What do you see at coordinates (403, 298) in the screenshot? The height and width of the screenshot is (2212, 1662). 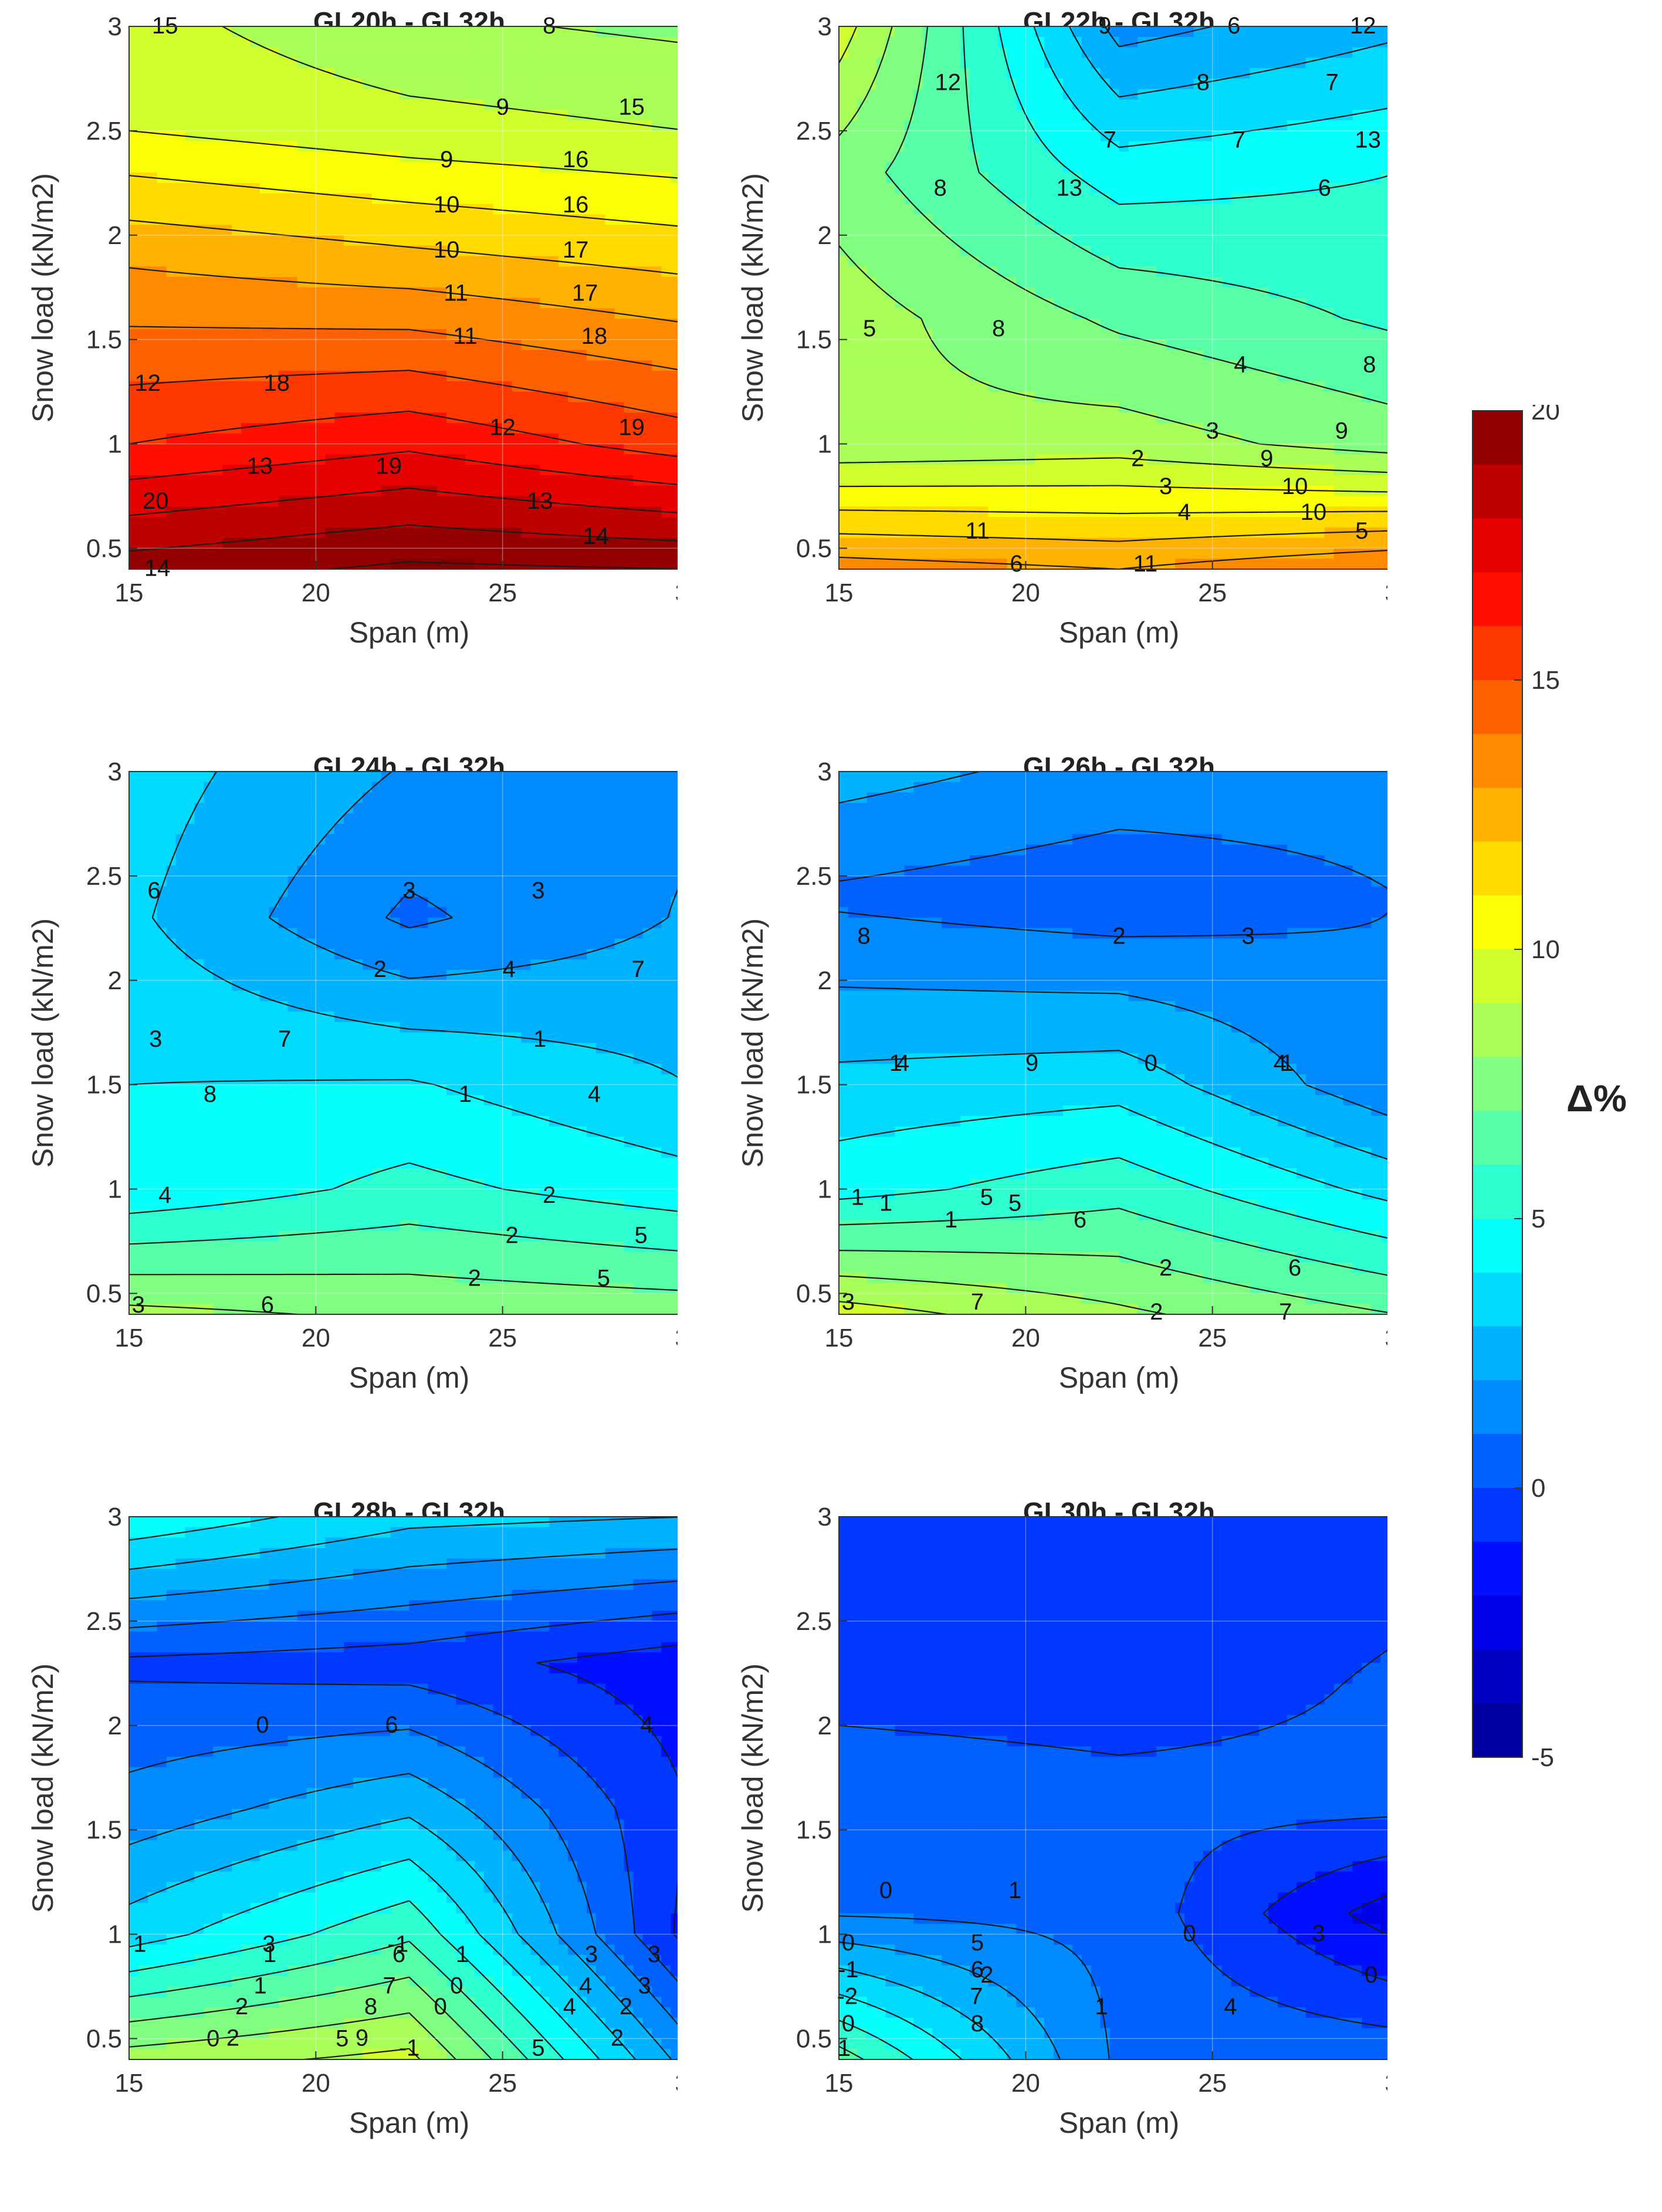 I see `plot-frame` at bounding box center [403, 298].